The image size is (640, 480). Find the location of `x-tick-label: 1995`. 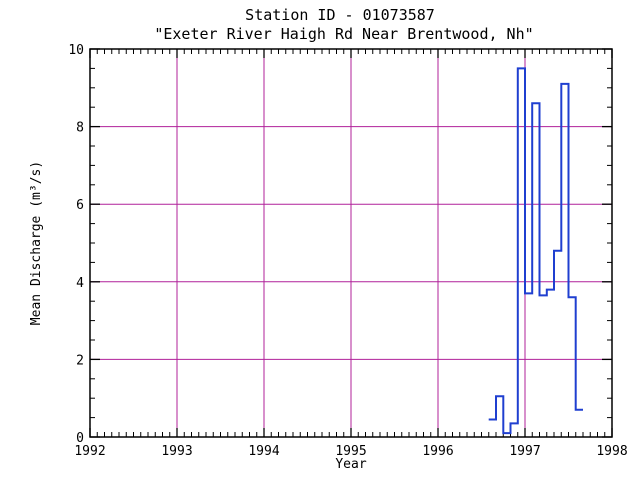

x-tick-label: 1995 is located at coordinates (350, 451).